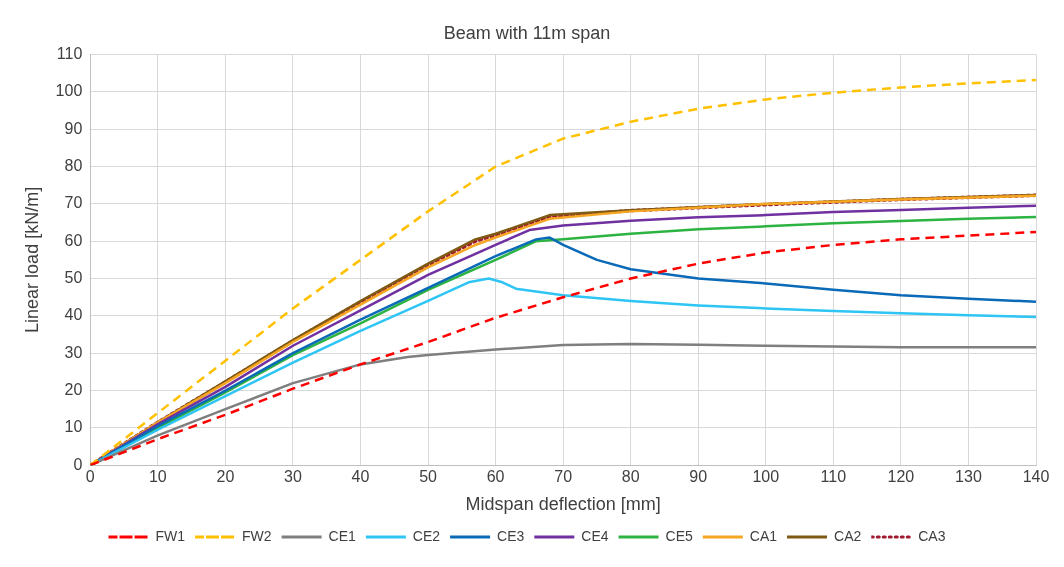 The height and width of the screenshot is (567, 1064). What do you see at coordinates (73, 128) in the screenshot?
I see `y-tick-label: 90` at bounding box center [73, 128].